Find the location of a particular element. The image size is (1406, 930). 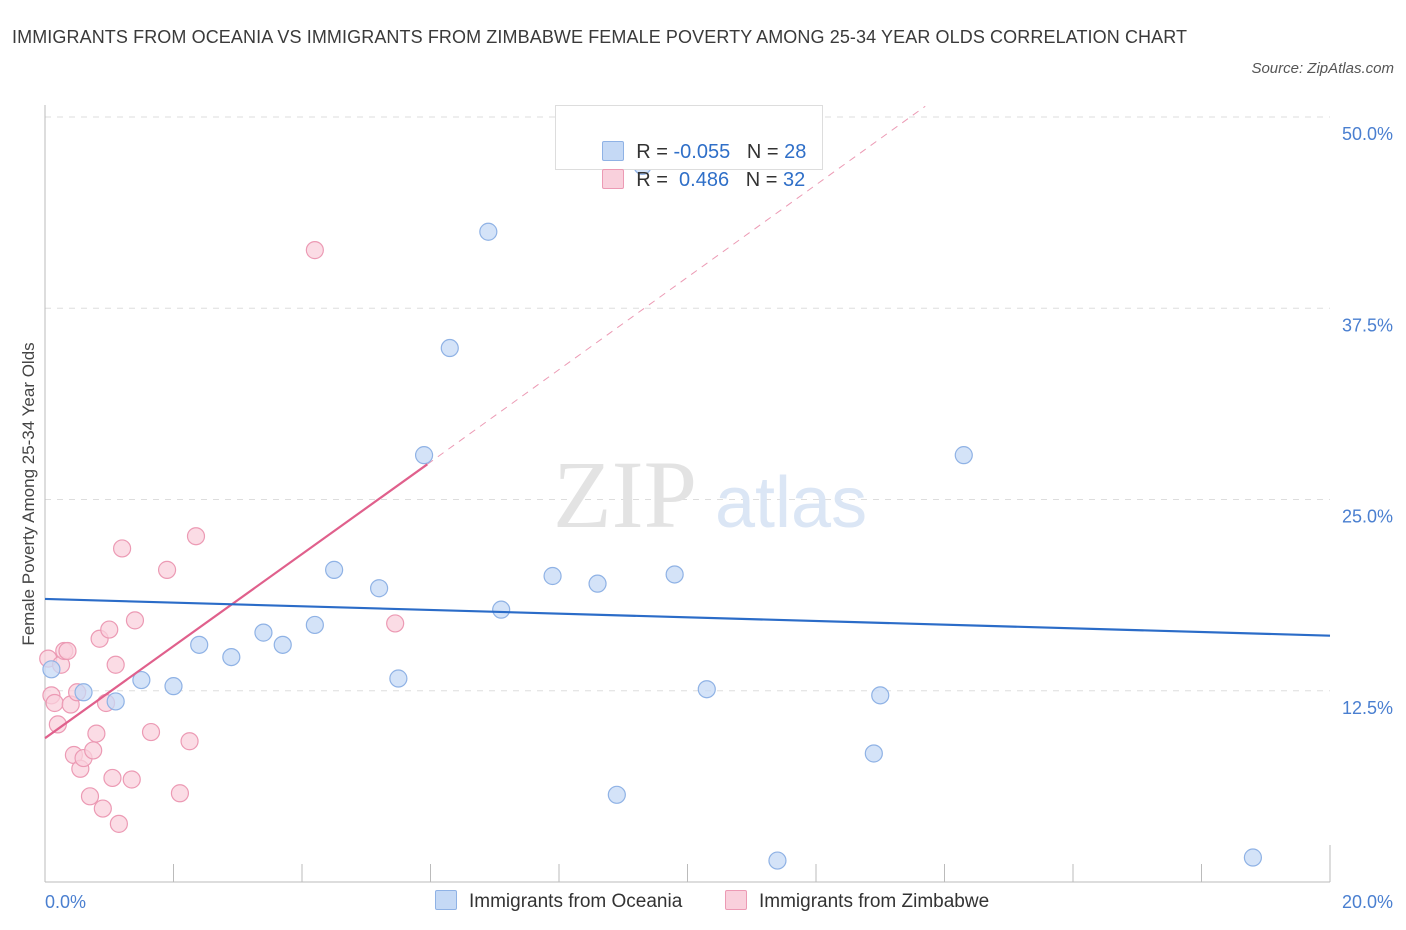

y-axis-title: Female Poverty Among 25-34 Year Olds is located at coordinates (28, 493).